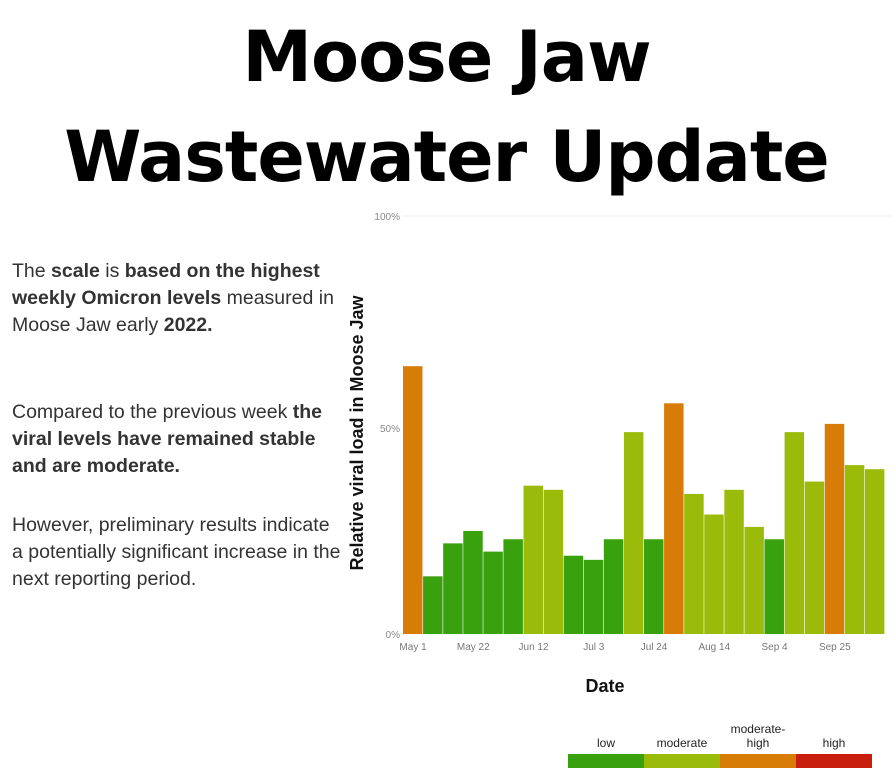 The height and width of the screenshot is (779, 893). Describe the element at coordinates (75, 271) in the screenshot. I see `text-run: scale` at that location.